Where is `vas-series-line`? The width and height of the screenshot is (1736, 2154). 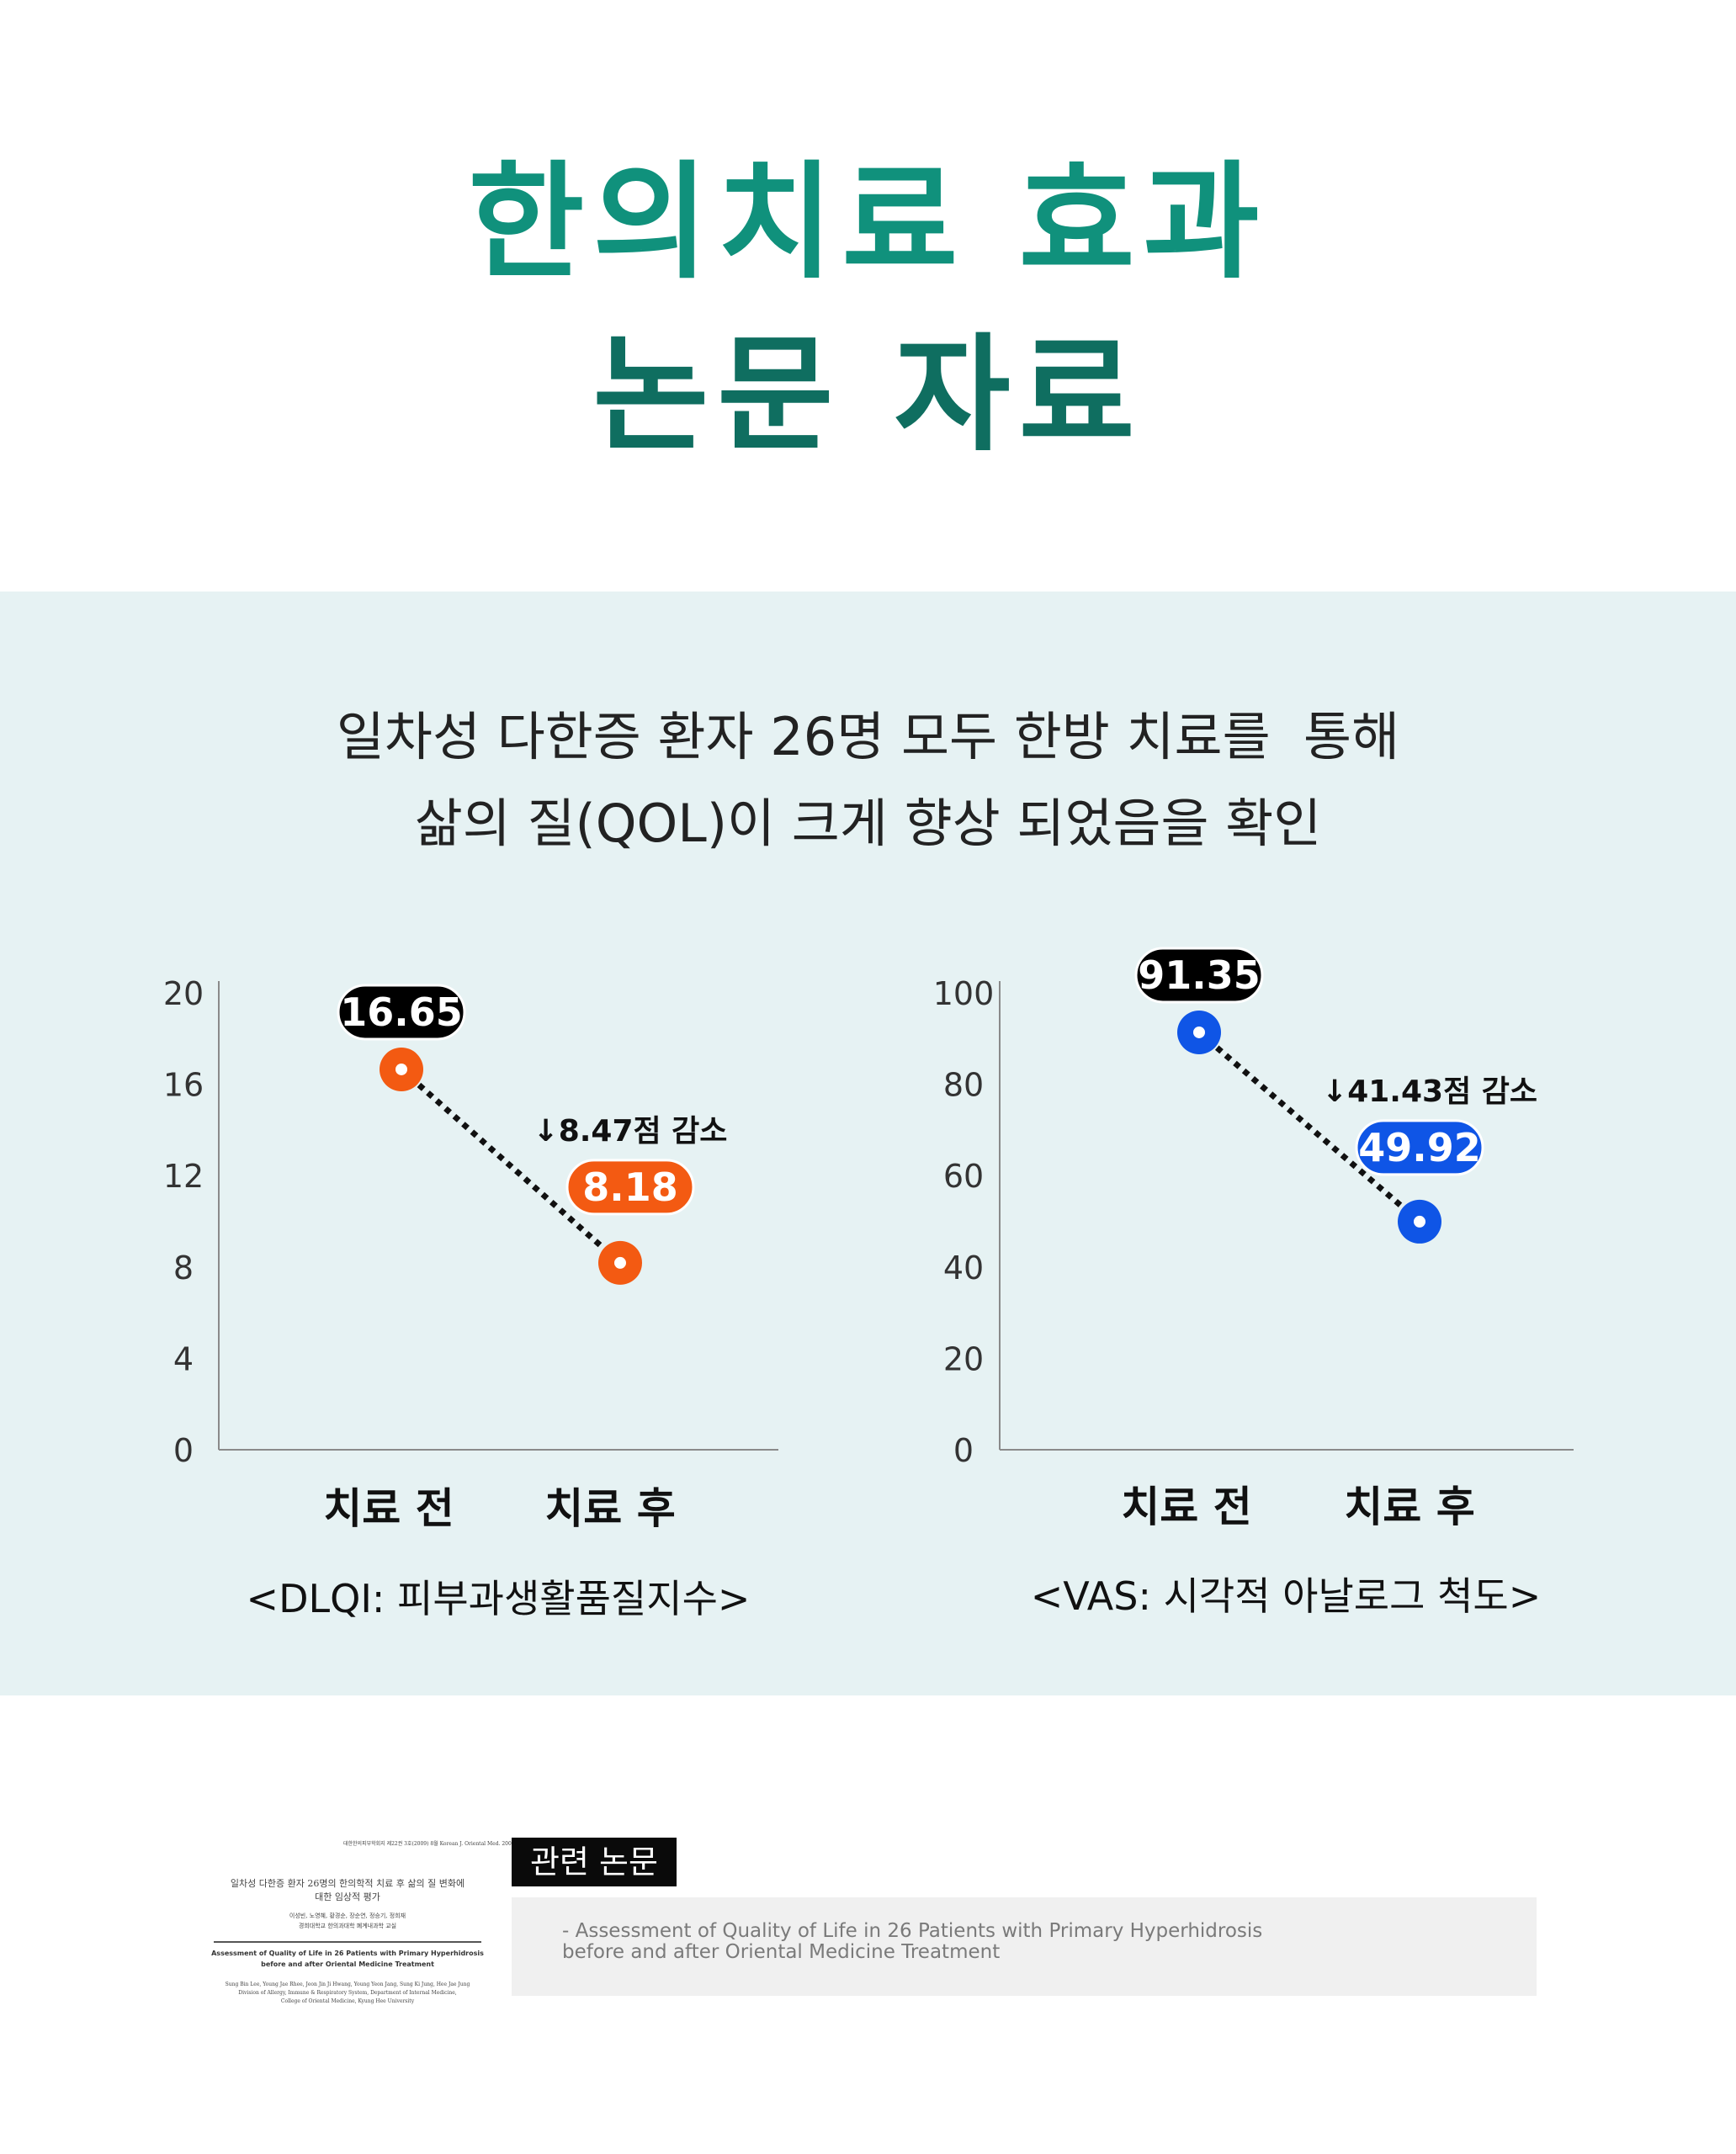 vas-series-line is located at coordinates (1309, 1127).